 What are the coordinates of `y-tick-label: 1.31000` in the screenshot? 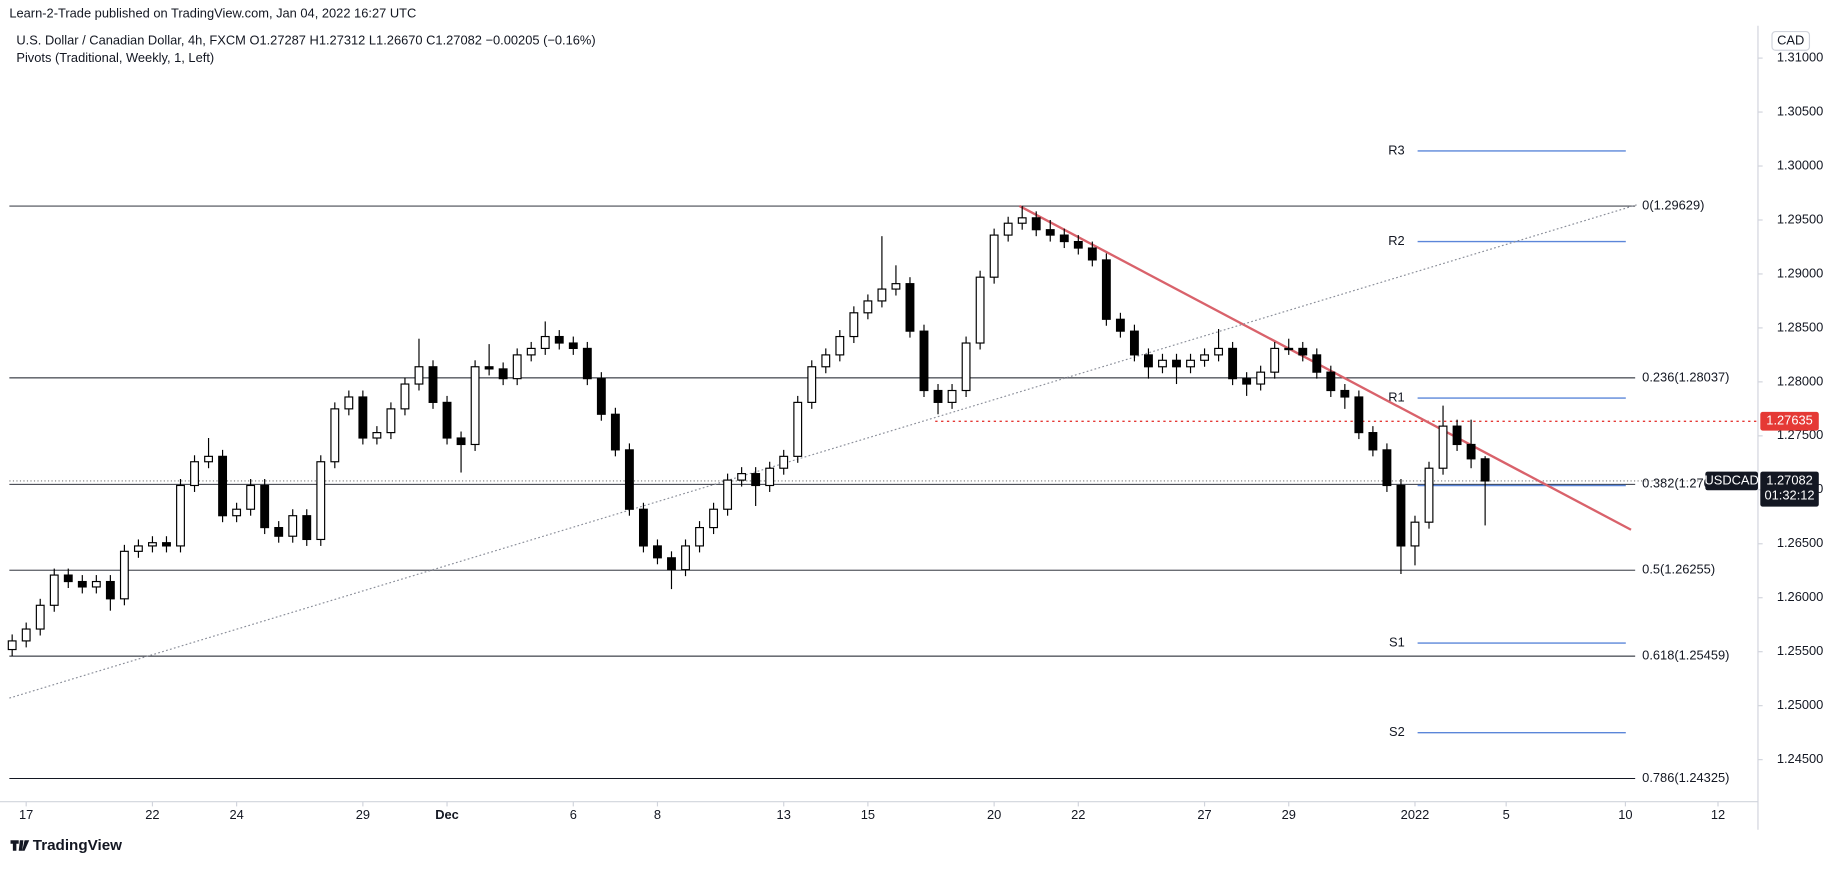 It's located at (1800, 56).